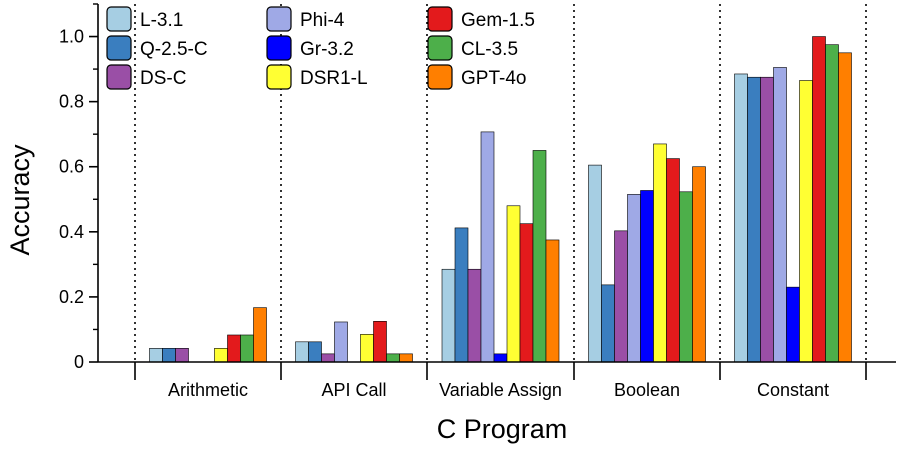 The width and height of the screenshot is (913, 449). Describe the element at coordinates (315, 352) in the screenshot. I see `bar-api-call-q-2-5-c` at that location.